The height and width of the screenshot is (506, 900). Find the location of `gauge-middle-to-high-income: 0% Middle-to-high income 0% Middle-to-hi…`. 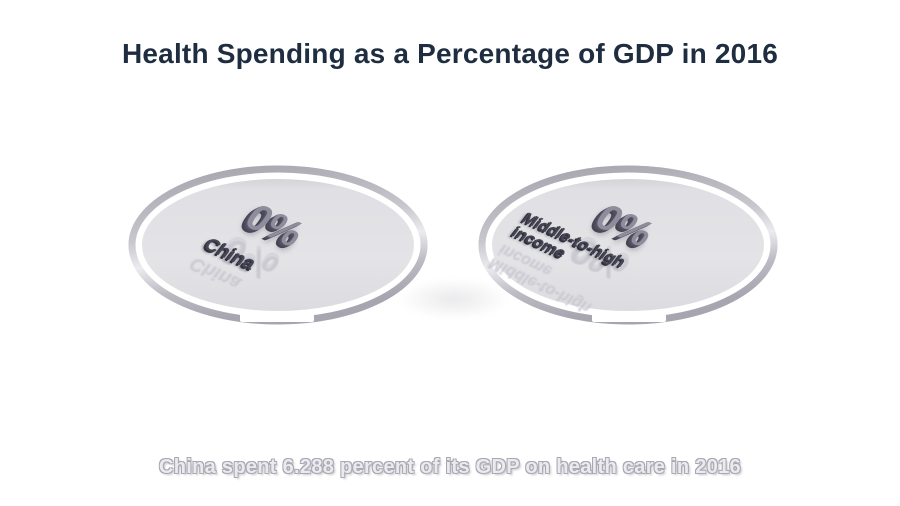

gauge-middle-to-high-income: 0% Middle-to-high income 0% Middle-to-hi… is located at coordinates (628, 245).